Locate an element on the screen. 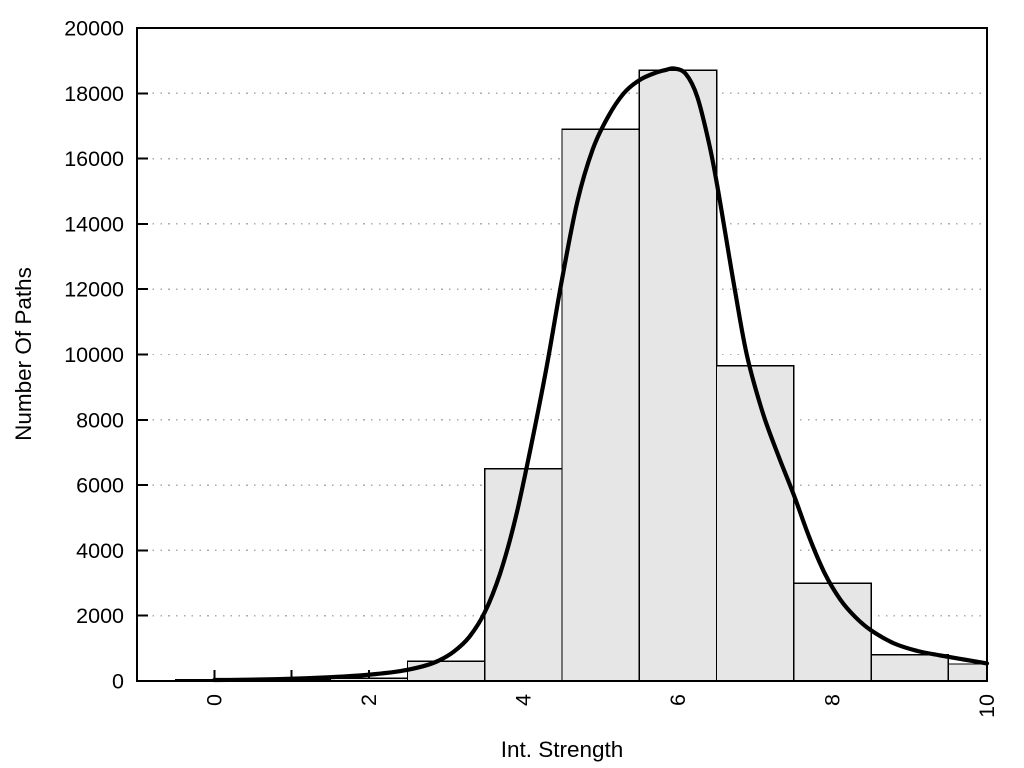 Image resolution: width=1024 pixels, height=768 pixels. y-tick-label: 12000 is located at coordinates (94, 290).